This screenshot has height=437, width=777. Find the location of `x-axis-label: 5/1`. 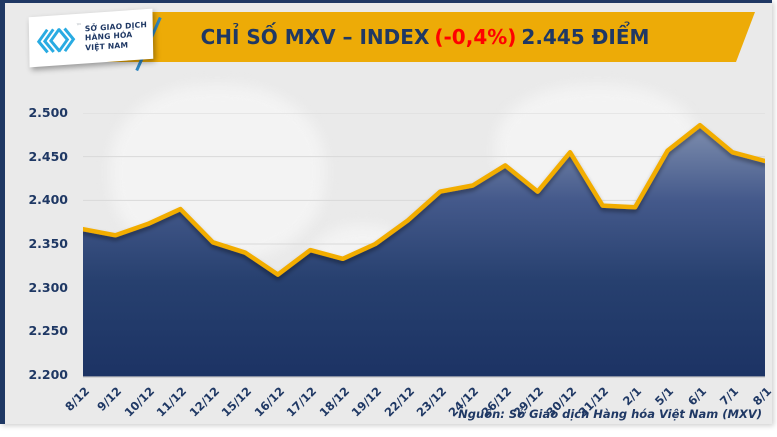

x-axis-label: 5/1 is located at coordinates (664, 396).